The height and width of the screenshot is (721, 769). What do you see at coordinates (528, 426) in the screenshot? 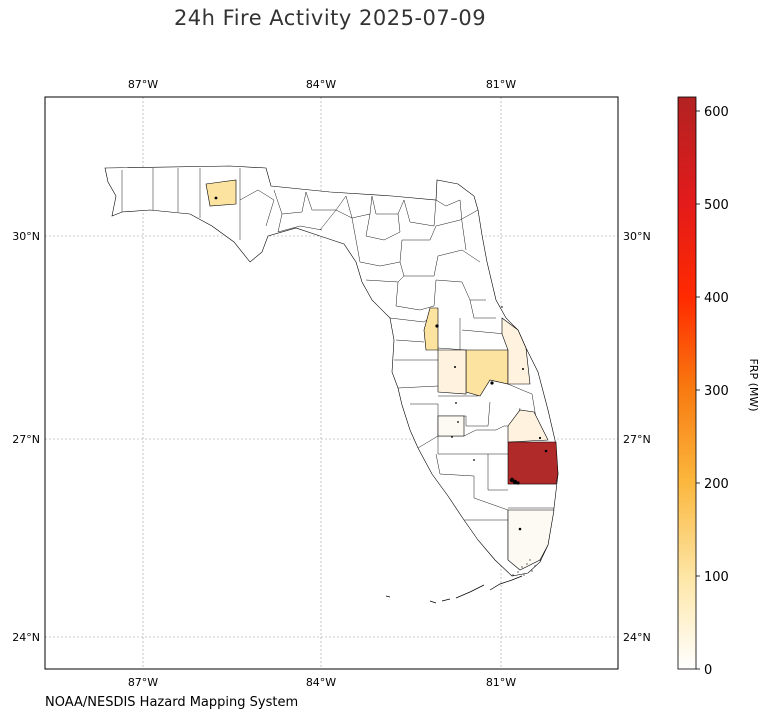
I see `county-martin-low` at bounding box center [528, 426].